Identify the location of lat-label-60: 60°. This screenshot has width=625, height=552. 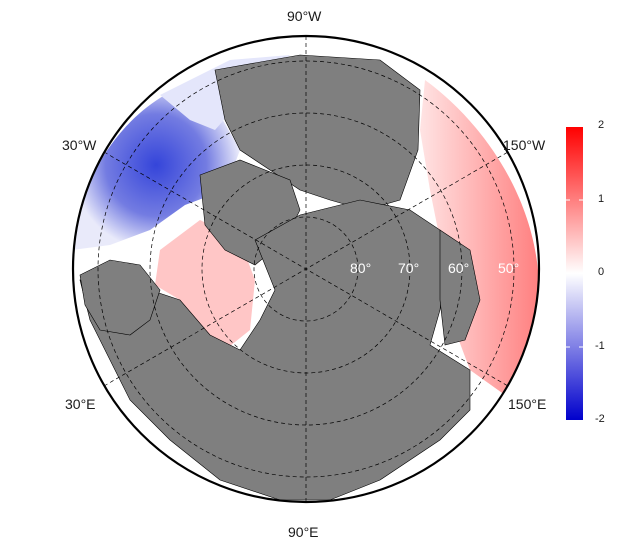
(458, 268).